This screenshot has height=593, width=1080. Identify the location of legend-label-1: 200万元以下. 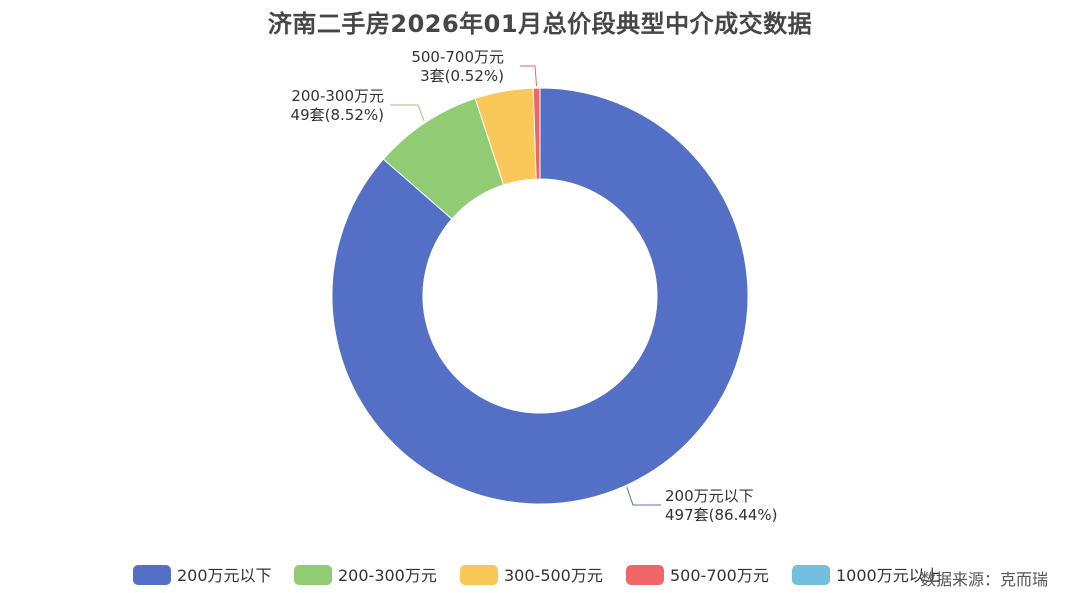
(224, 575).